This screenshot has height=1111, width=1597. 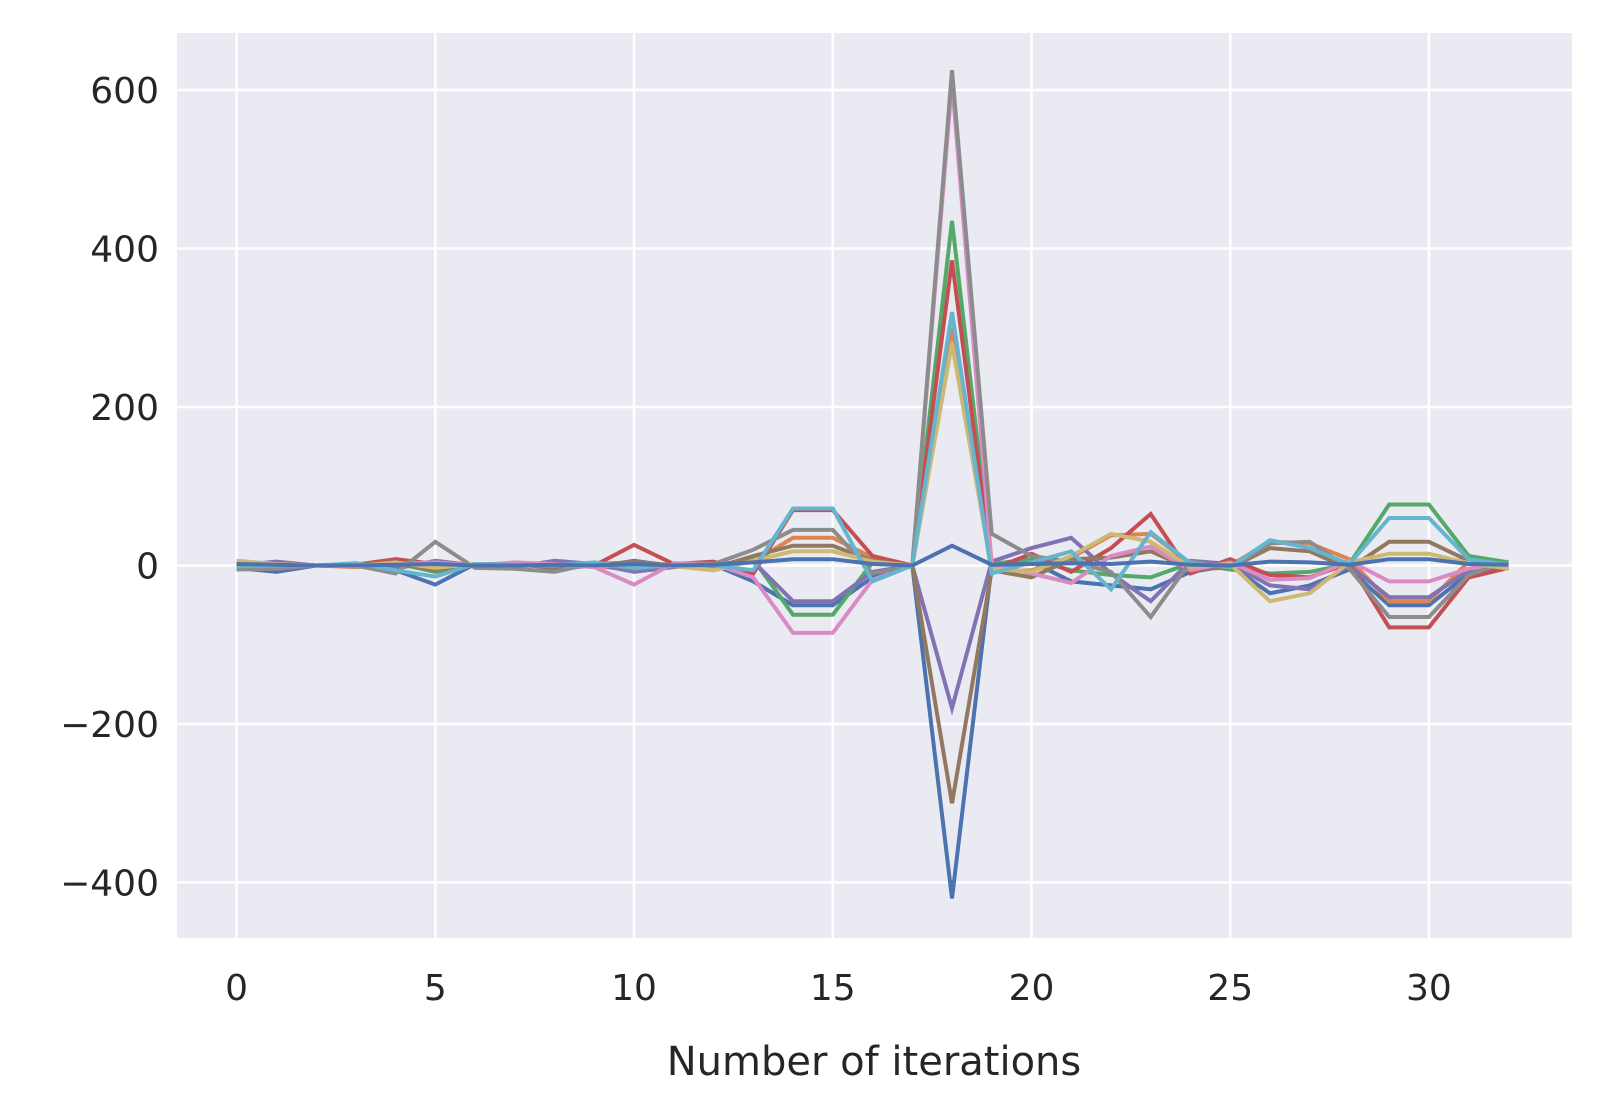 What do you see at coordinates (109, 884) in the screenshot?
I see `y-tick-label: −400` at bounding box center [109, 884].